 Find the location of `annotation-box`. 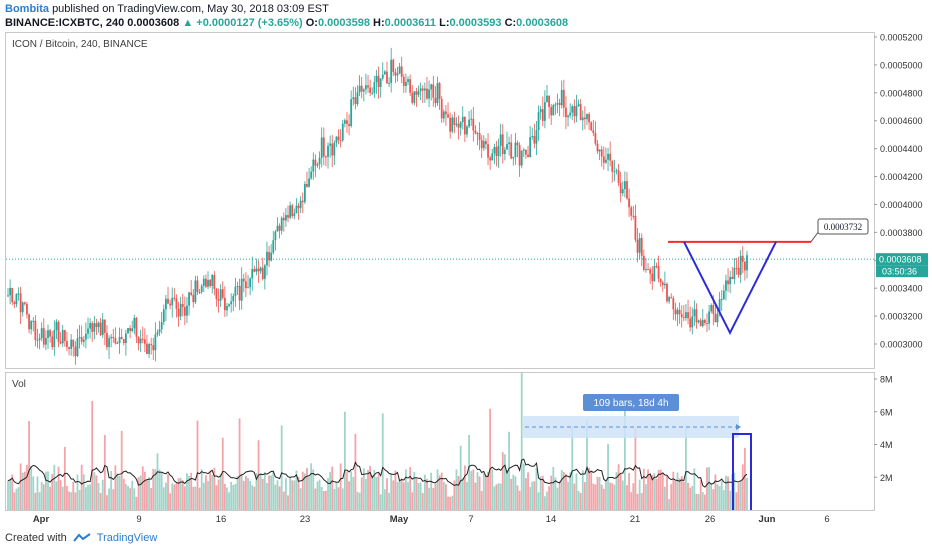

annotation-box is located at coordinates (843, 226).